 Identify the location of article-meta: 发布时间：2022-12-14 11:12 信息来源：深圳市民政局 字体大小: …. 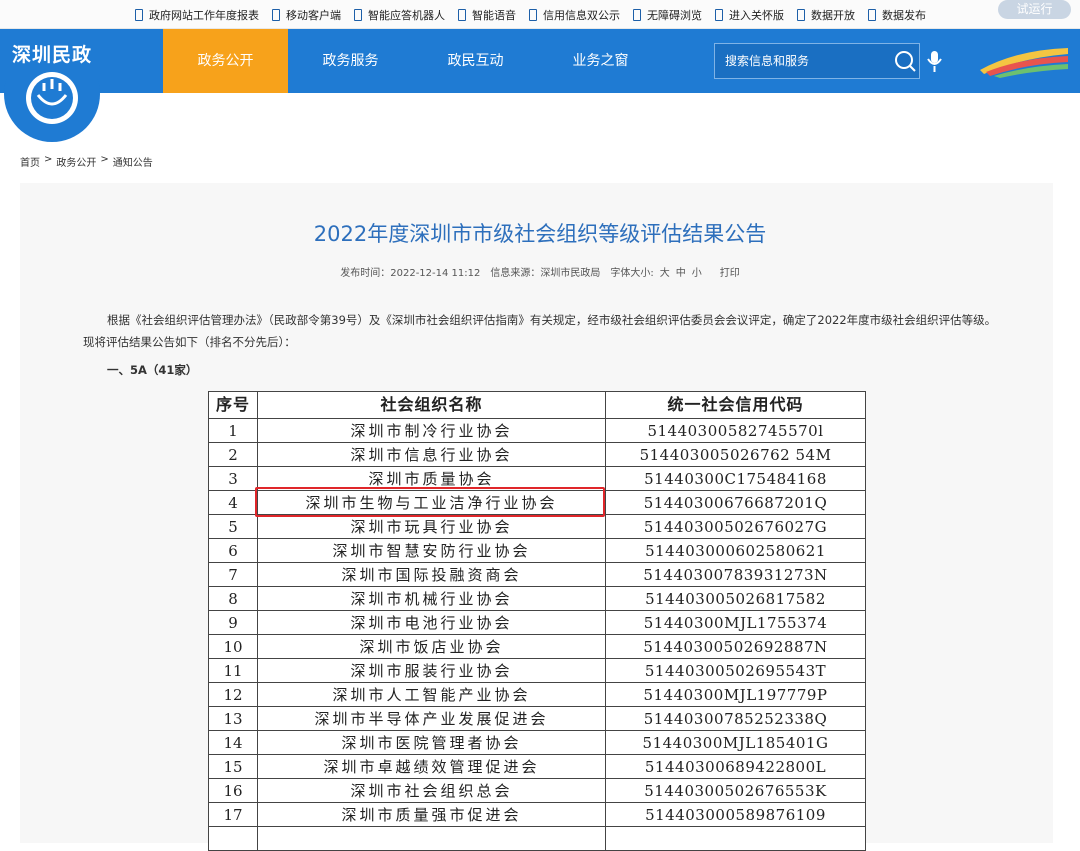
(540, 271).